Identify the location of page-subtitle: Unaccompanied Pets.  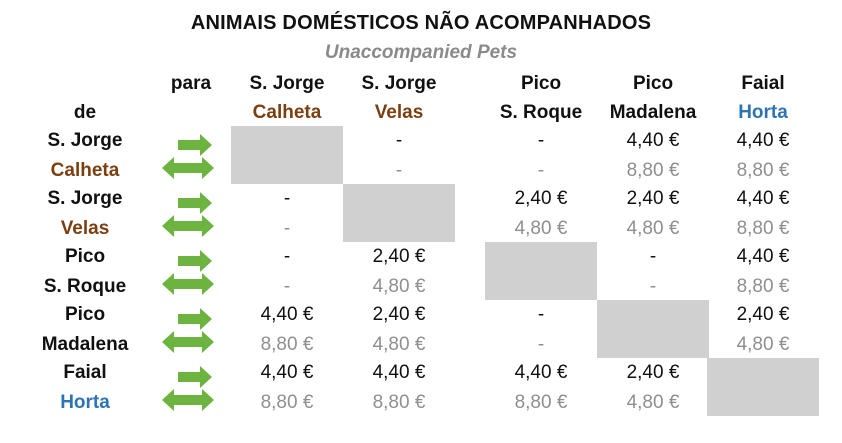
(421, 52).